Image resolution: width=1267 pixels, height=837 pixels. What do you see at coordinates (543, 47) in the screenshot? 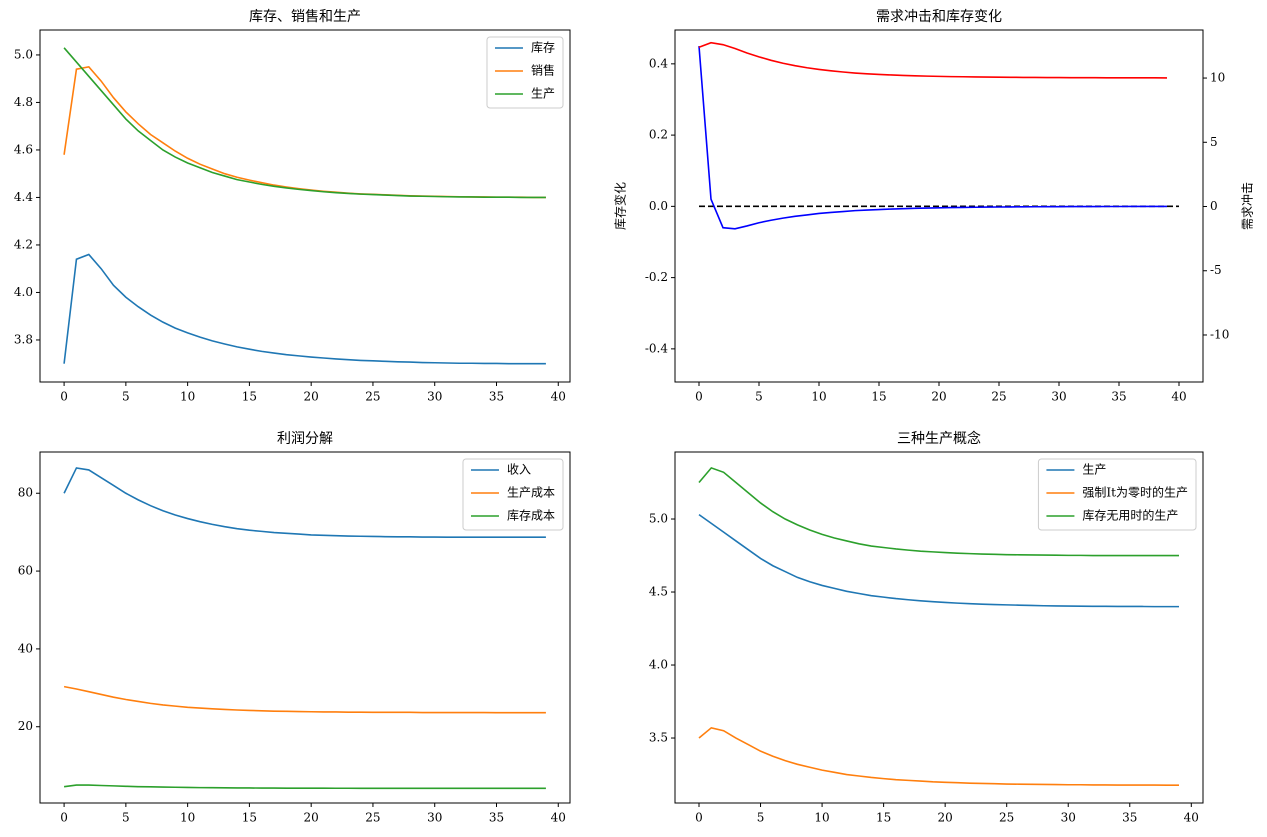
I see `legend-label: 库存` at bounding box center [543, 47].